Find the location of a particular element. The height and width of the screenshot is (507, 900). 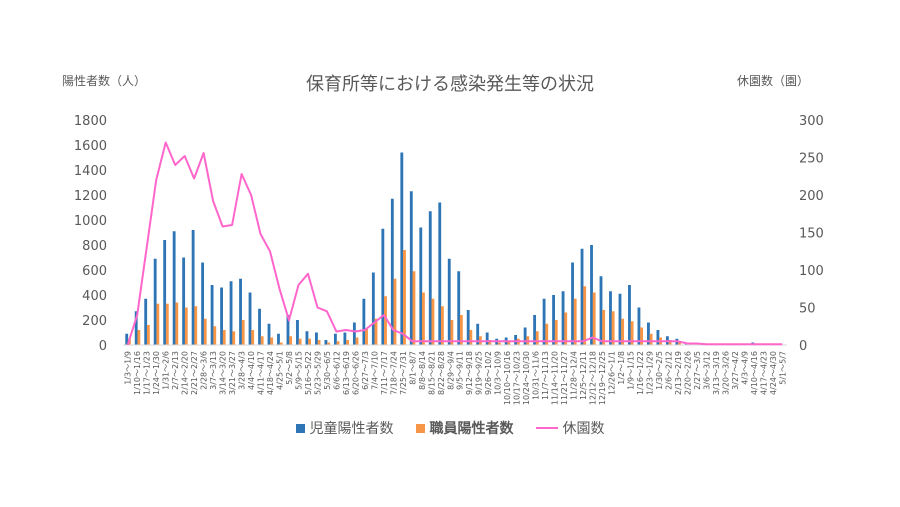

legend-item-staff: 職員陽性者数 is located at coordinates (464, 428).